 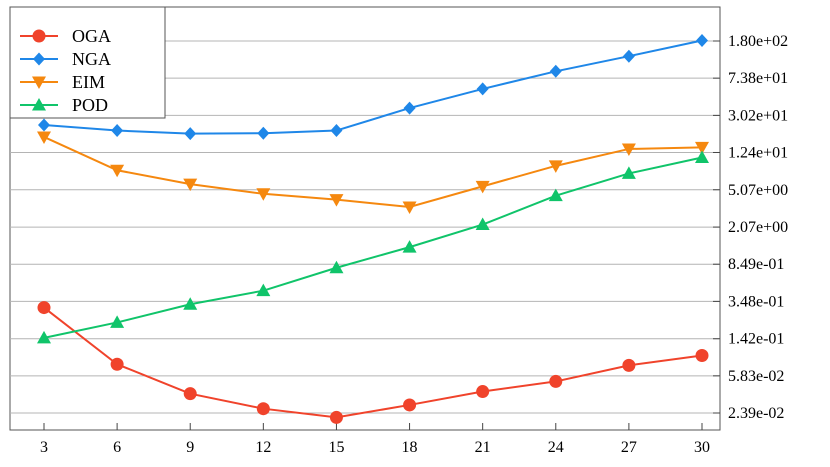 I want to click on x-tick-label: 15, so click(x=336, y=447).